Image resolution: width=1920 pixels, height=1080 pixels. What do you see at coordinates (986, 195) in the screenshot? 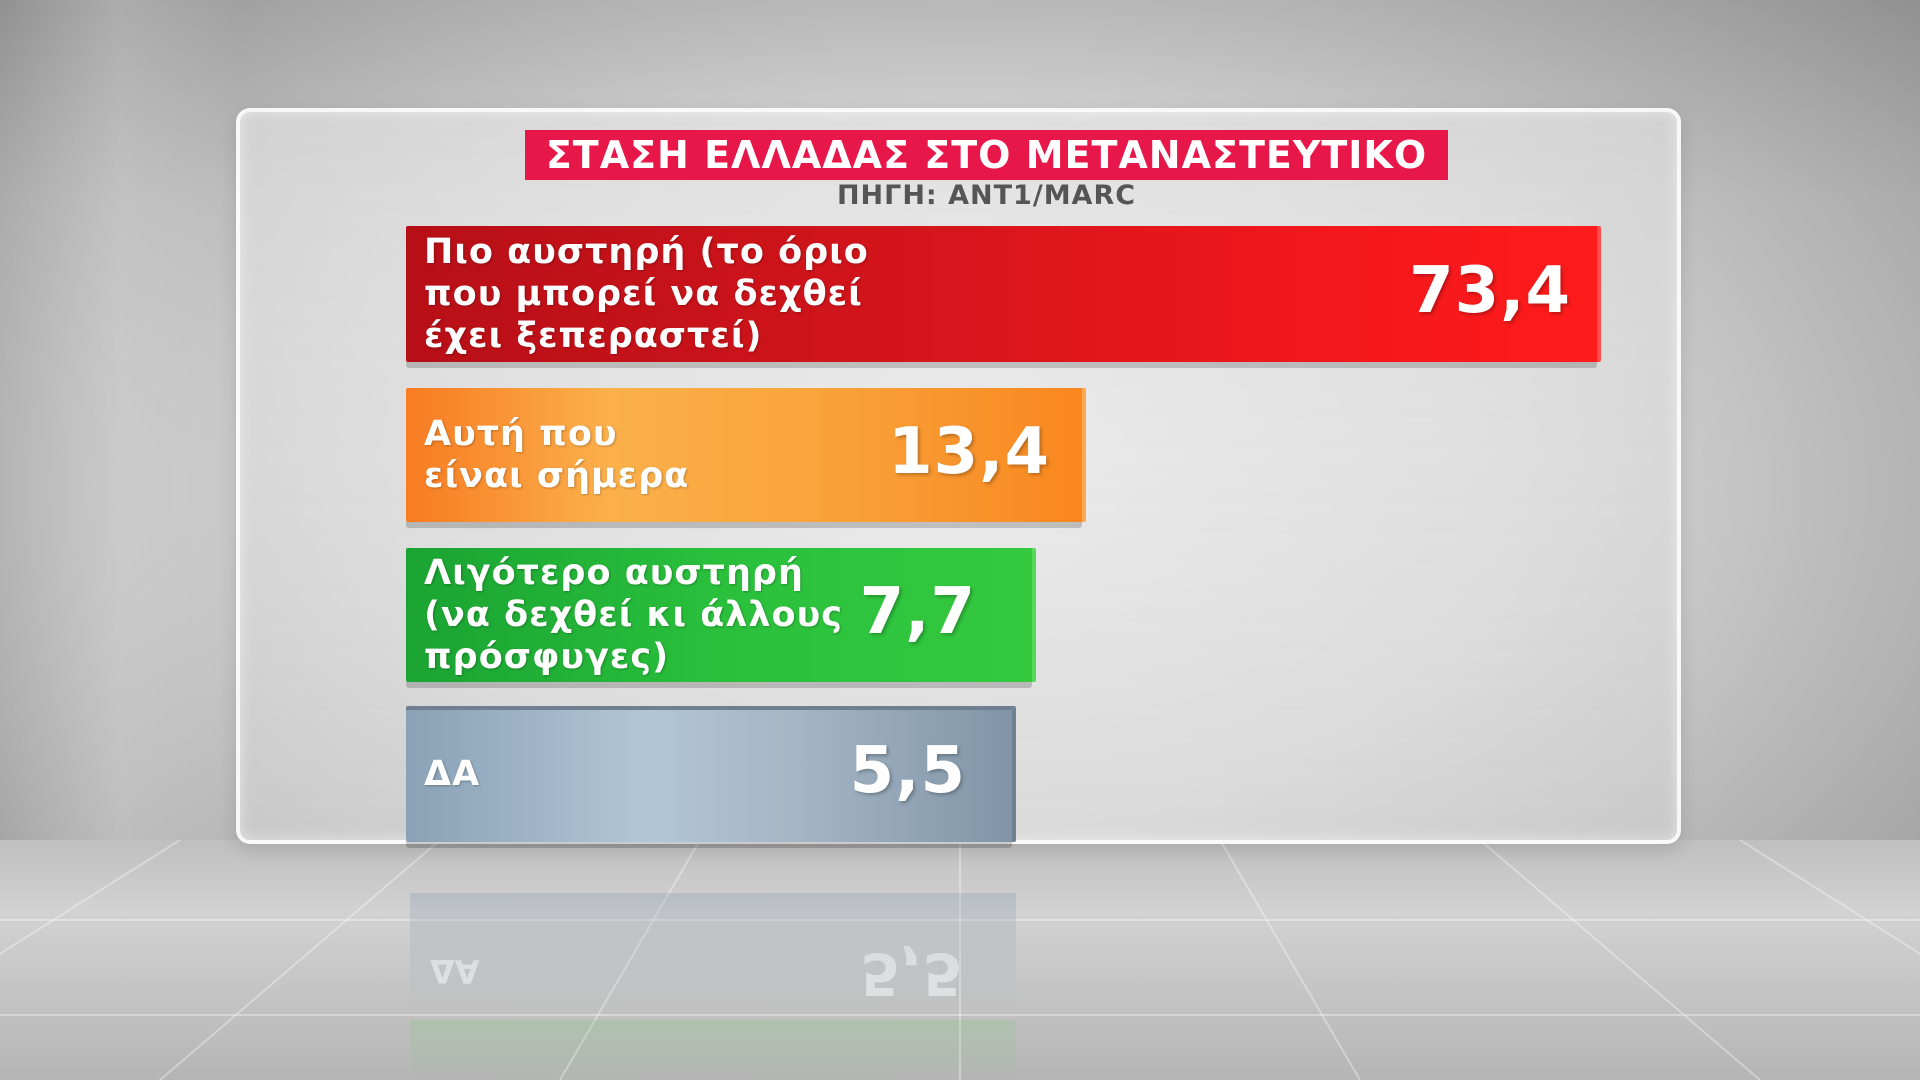
I see `chart-subtitle: ΠΗΓΗ: ANT1/MARC` at bounding box center [986, 195].